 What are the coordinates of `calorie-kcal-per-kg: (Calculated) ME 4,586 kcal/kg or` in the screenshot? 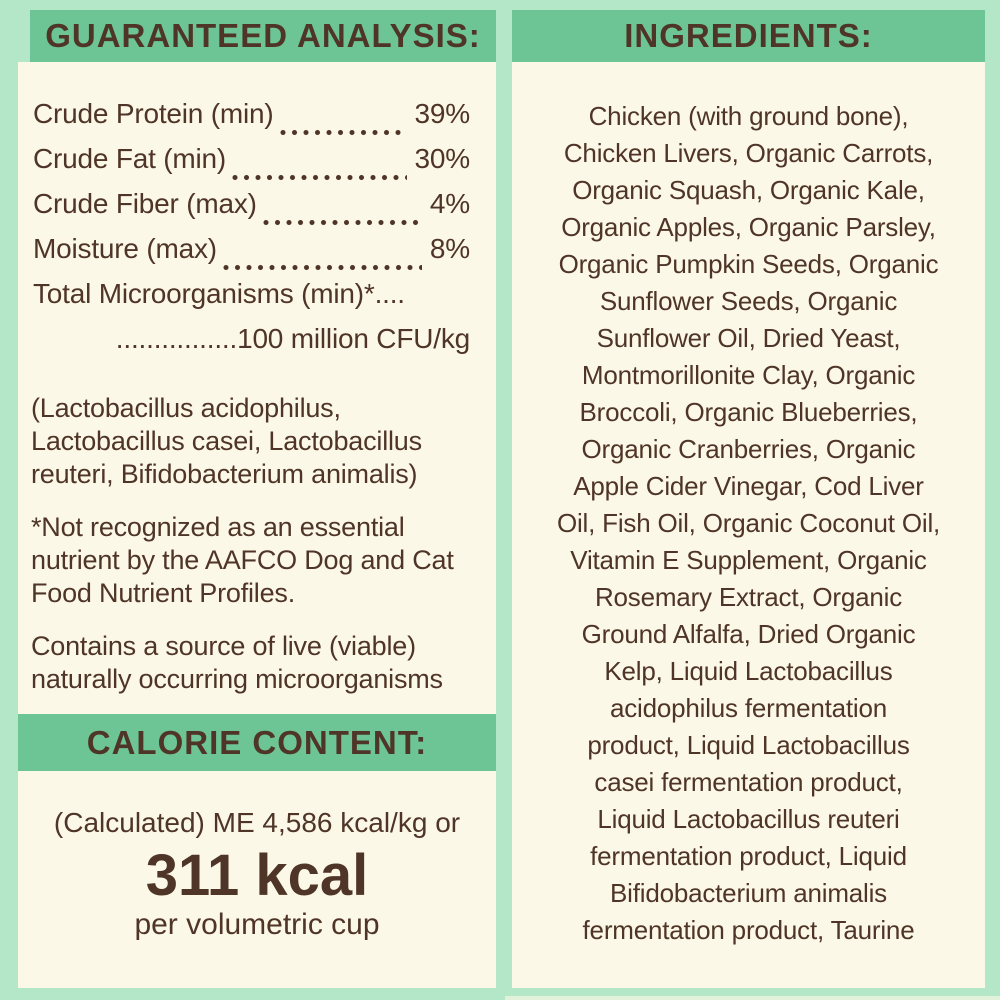 It's located at (257, 822).